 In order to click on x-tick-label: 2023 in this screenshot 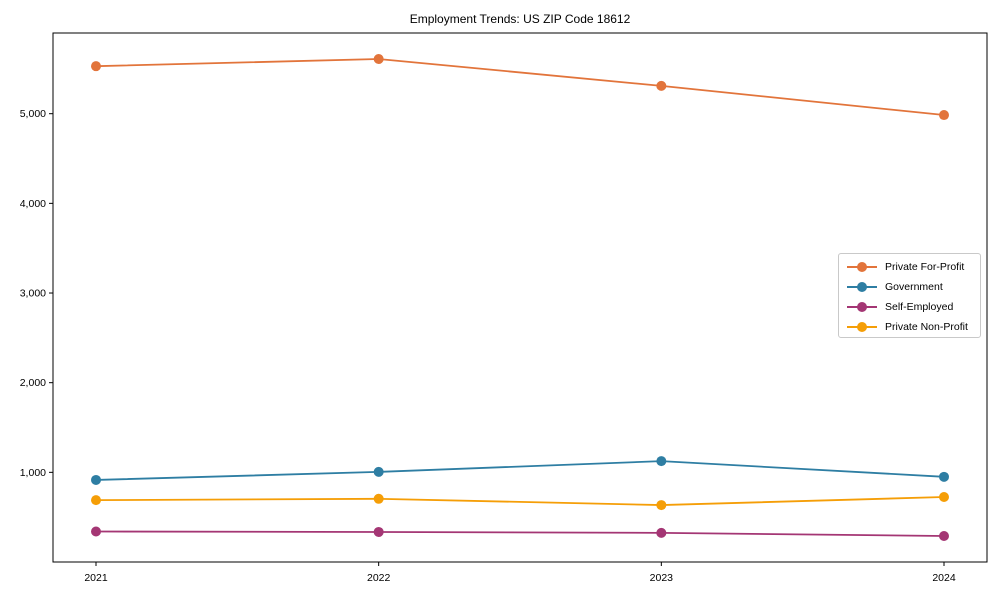, I will do `click(662, 578)`.